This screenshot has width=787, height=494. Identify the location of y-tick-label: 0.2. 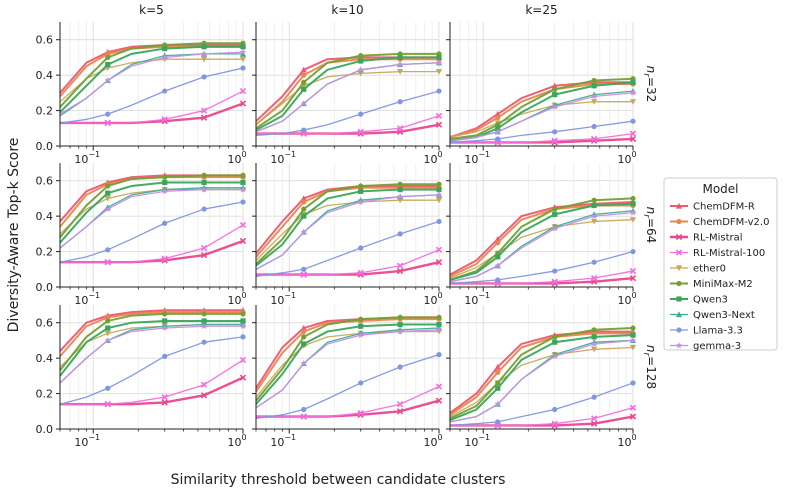
(45, 394).